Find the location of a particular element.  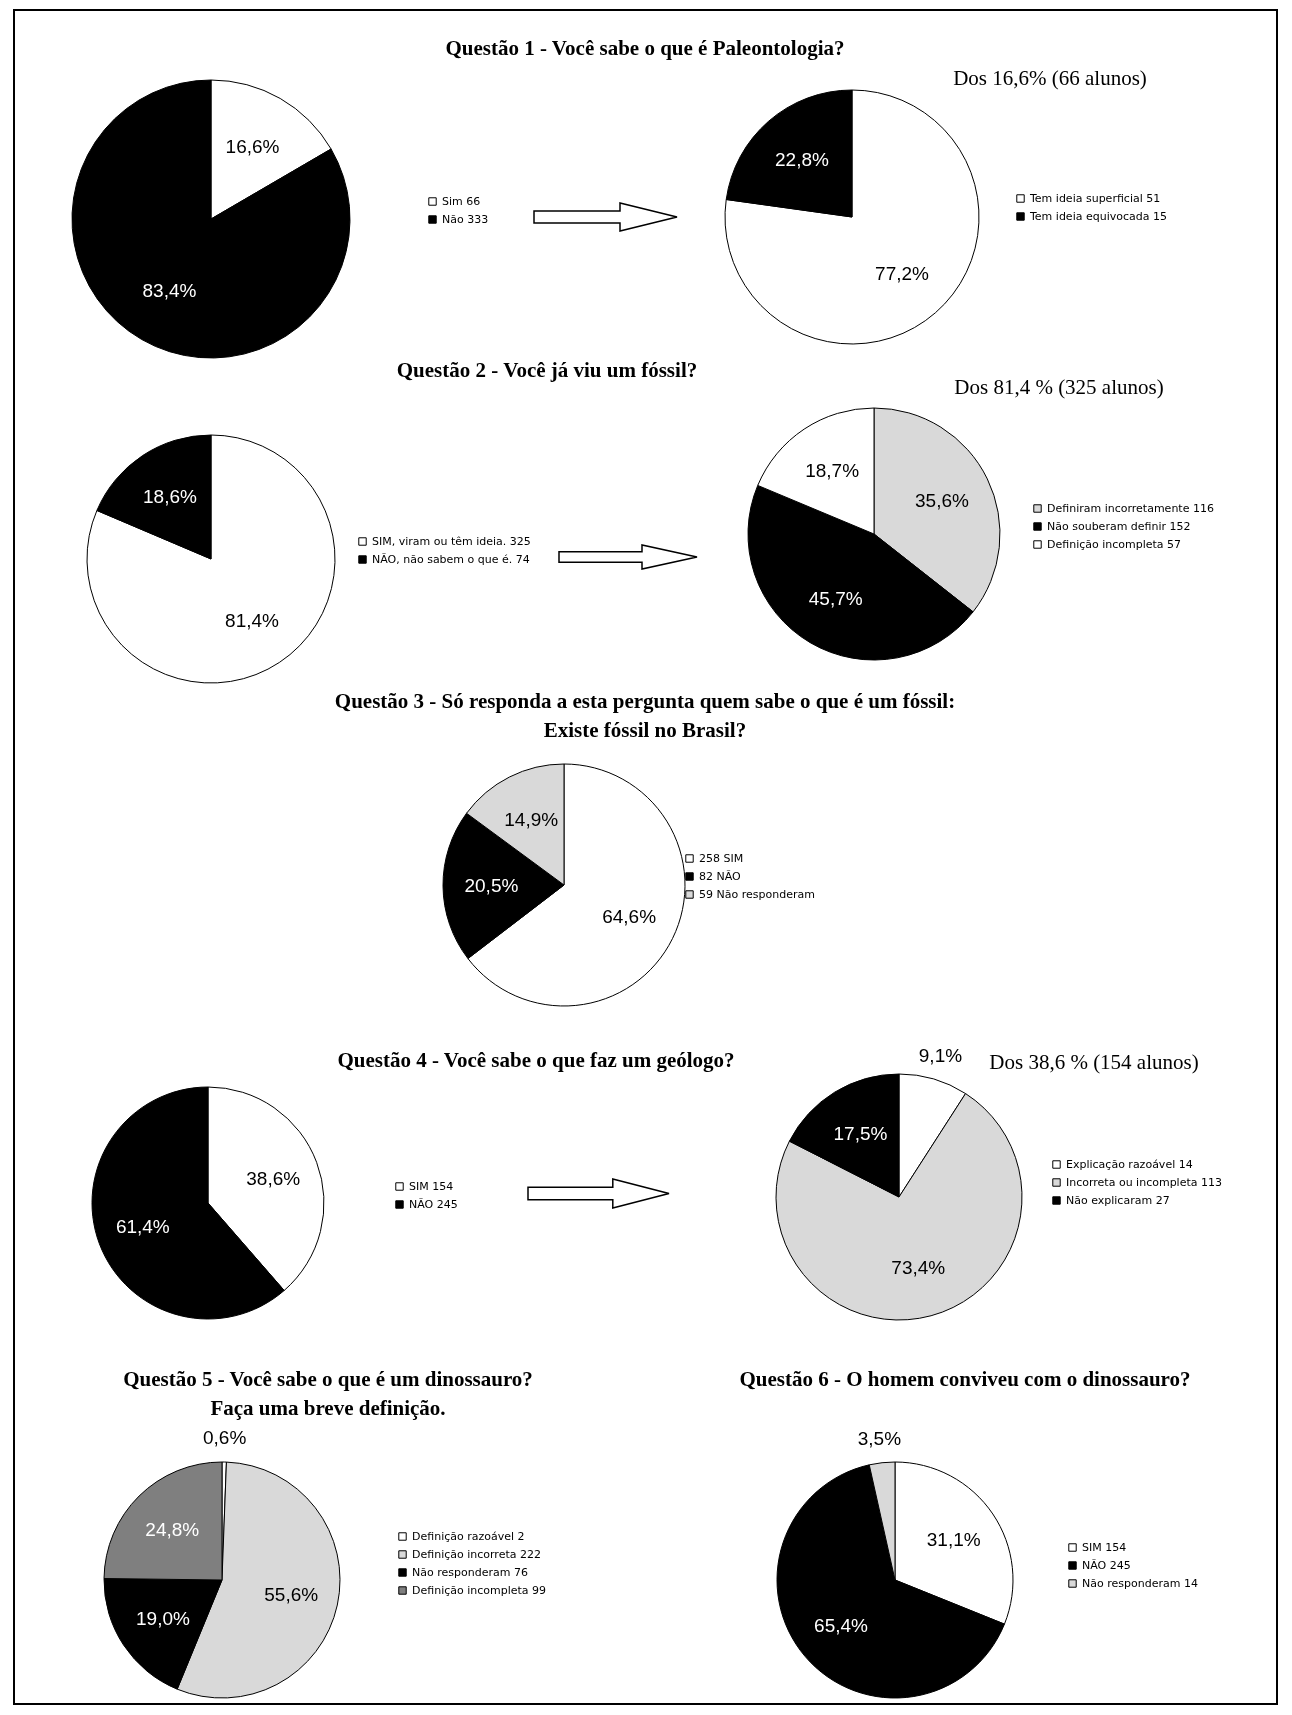

legend-label: Definiram incorretamente 116 is located at coordinates (1130, 508).